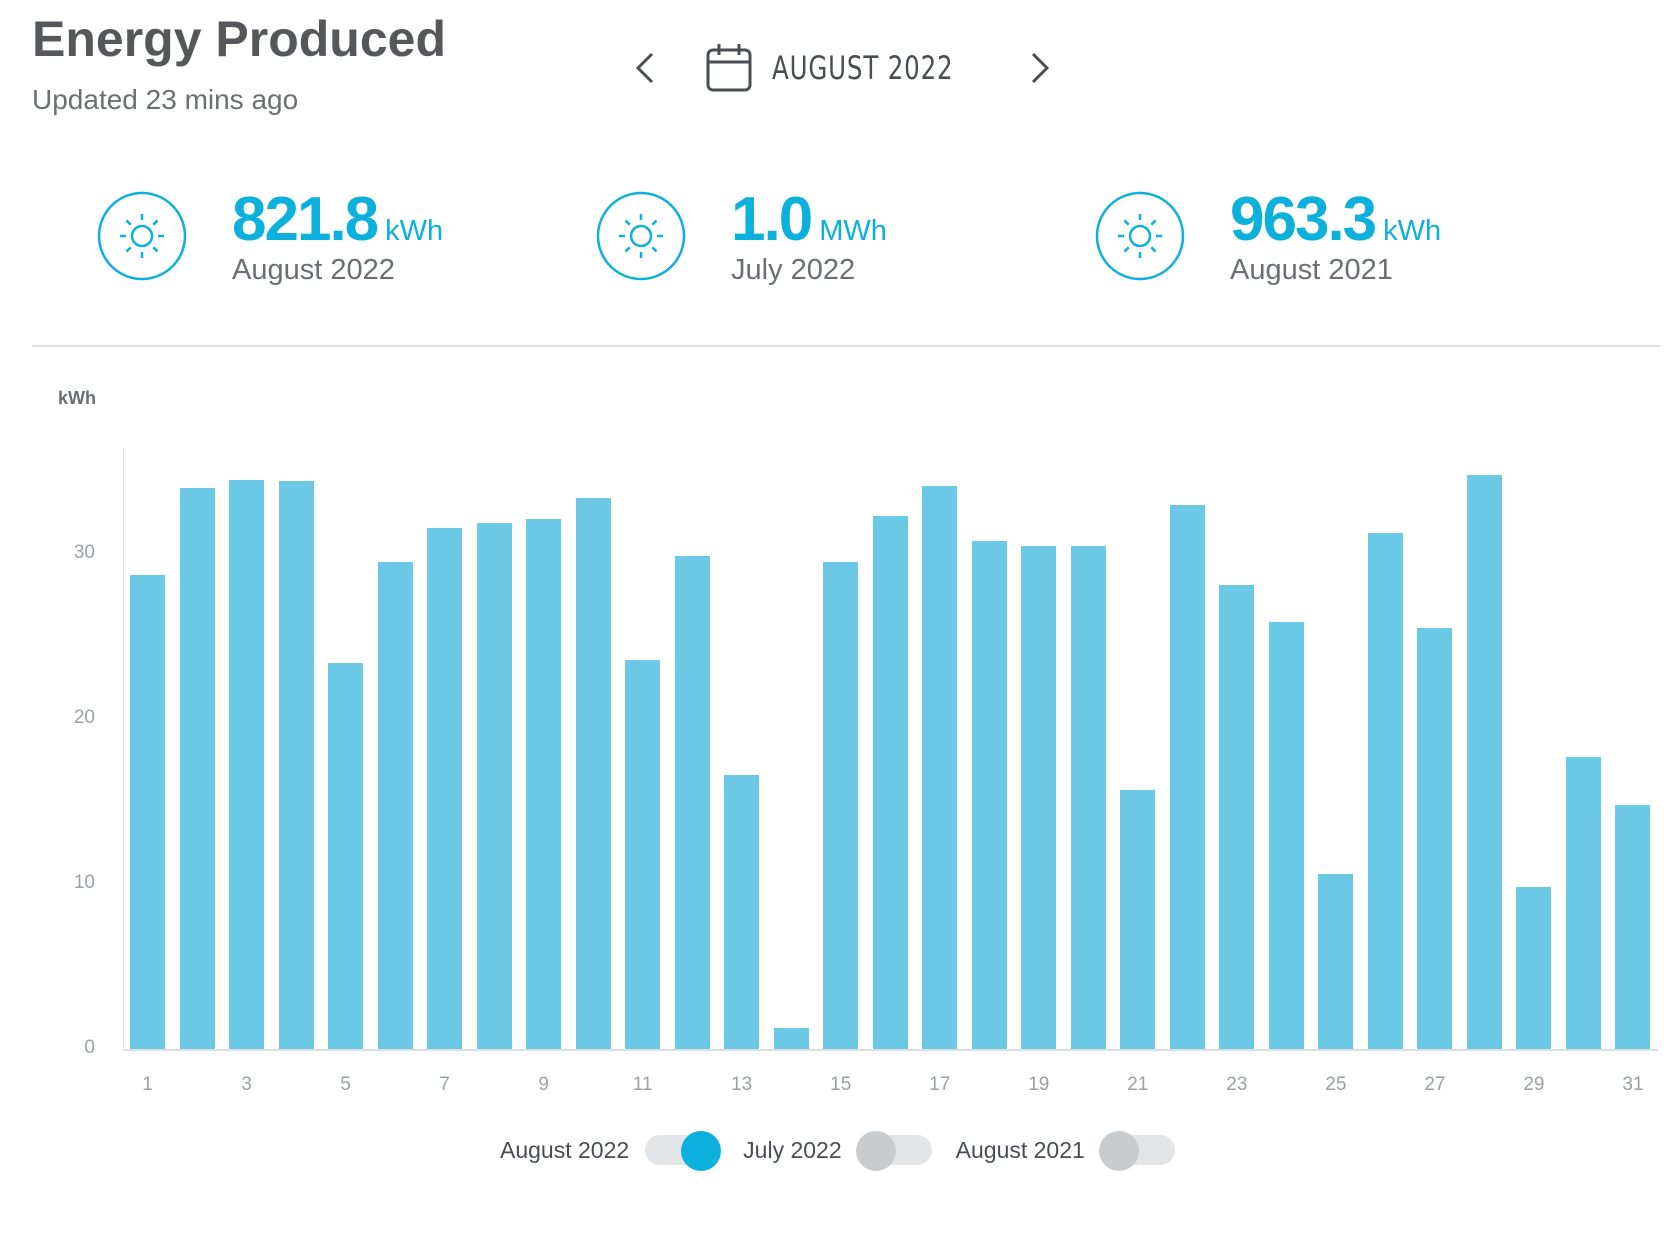 The width and height of the screenshot is (1668, 1252). I want to click on stat-card: 963.3 kWh August 2021, so click(1267, 237).